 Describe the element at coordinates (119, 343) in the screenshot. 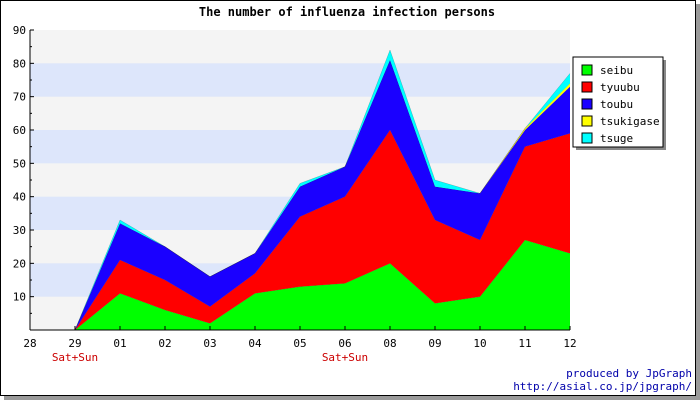

I see `x-tick-label: 01` at that location.